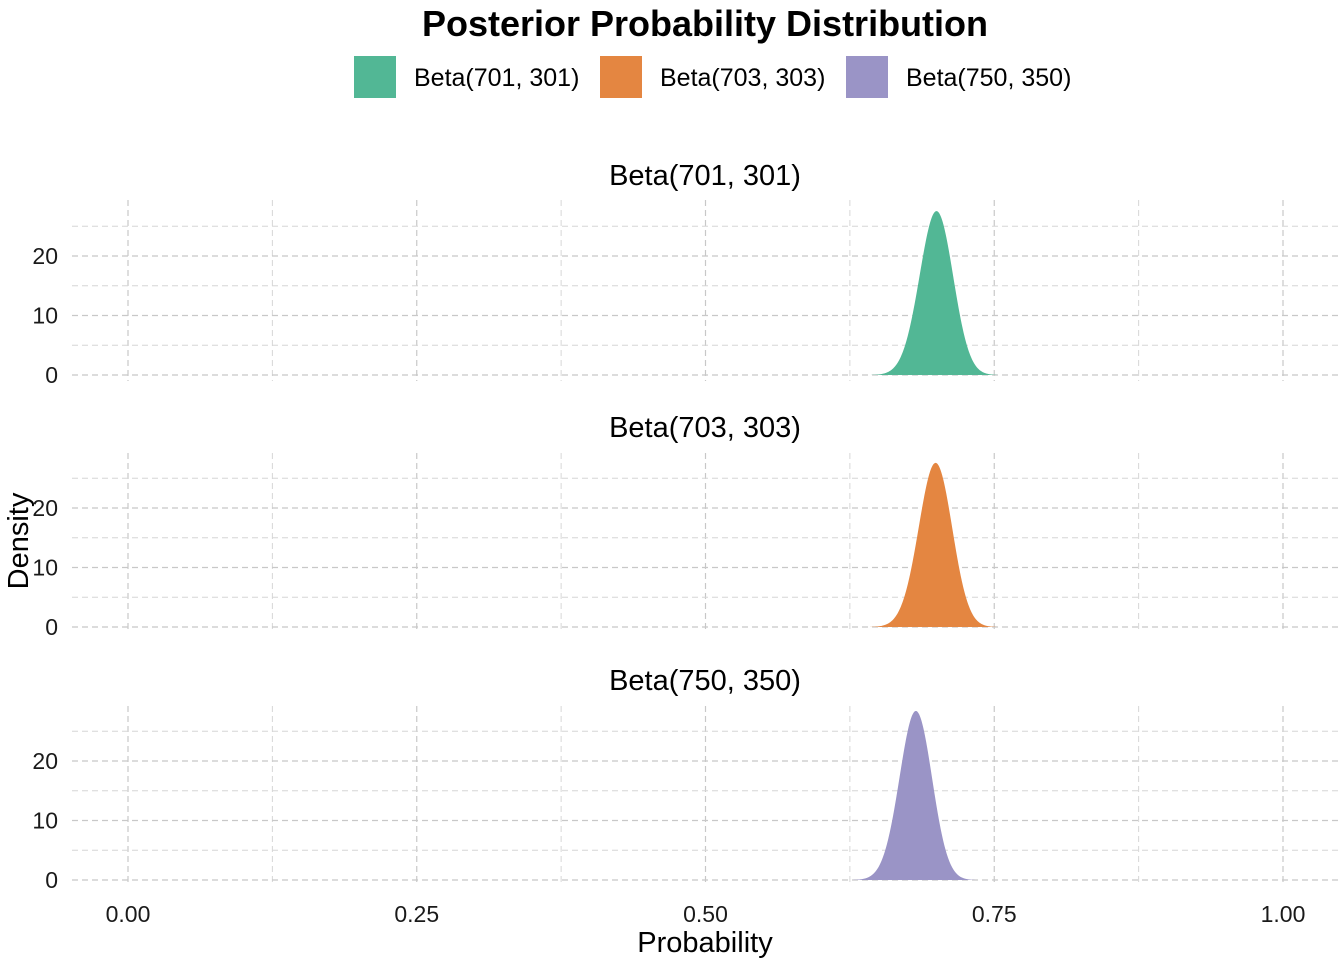 The height and width of the screenshot is (960, 1344). Describe the element at coordinates (742, 78) in the screenshot. I see `legend-label: Beta(703, 303)` at that location.